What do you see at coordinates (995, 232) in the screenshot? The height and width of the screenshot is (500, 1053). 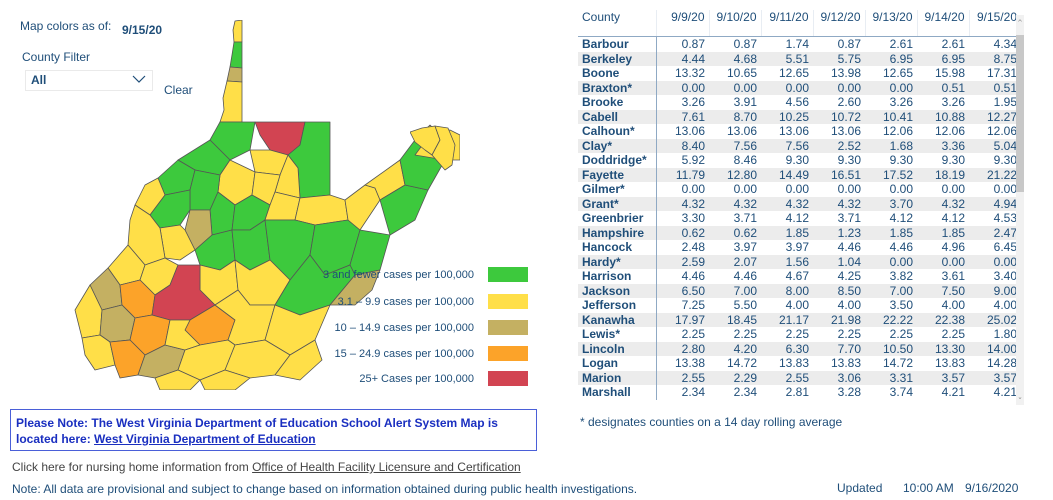 I see `rate-cell: 2.47` at bounding box center [995, 232].